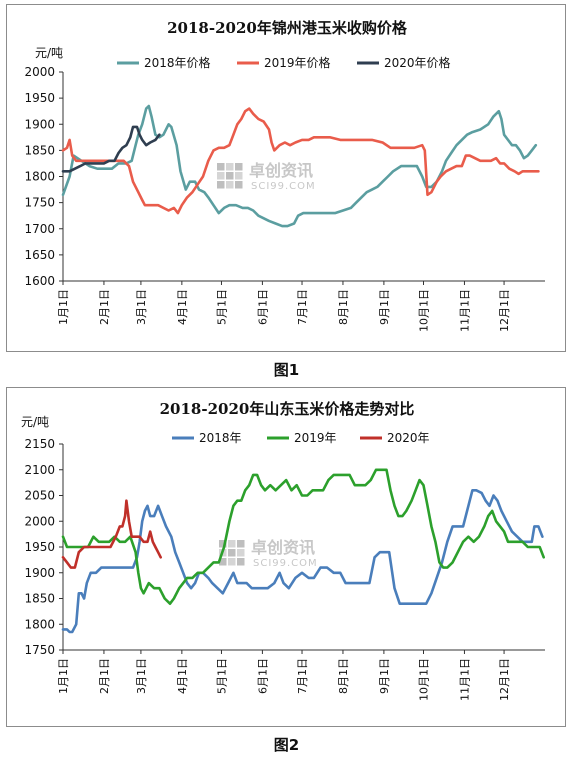 The height and width of the screenshot is (758, 573). What do you see at coordinates (39, 255) in the screenshot?
I see `y-tick-label: 1650` at bounding box center [39, 255].